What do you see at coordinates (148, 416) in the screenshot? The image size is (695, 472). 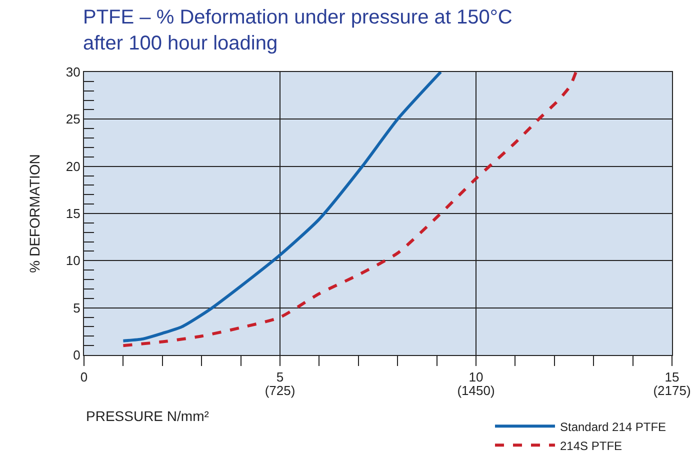 I see `x-axis-title: PRESSURE N/mm²` at bounding box center [148, 416].